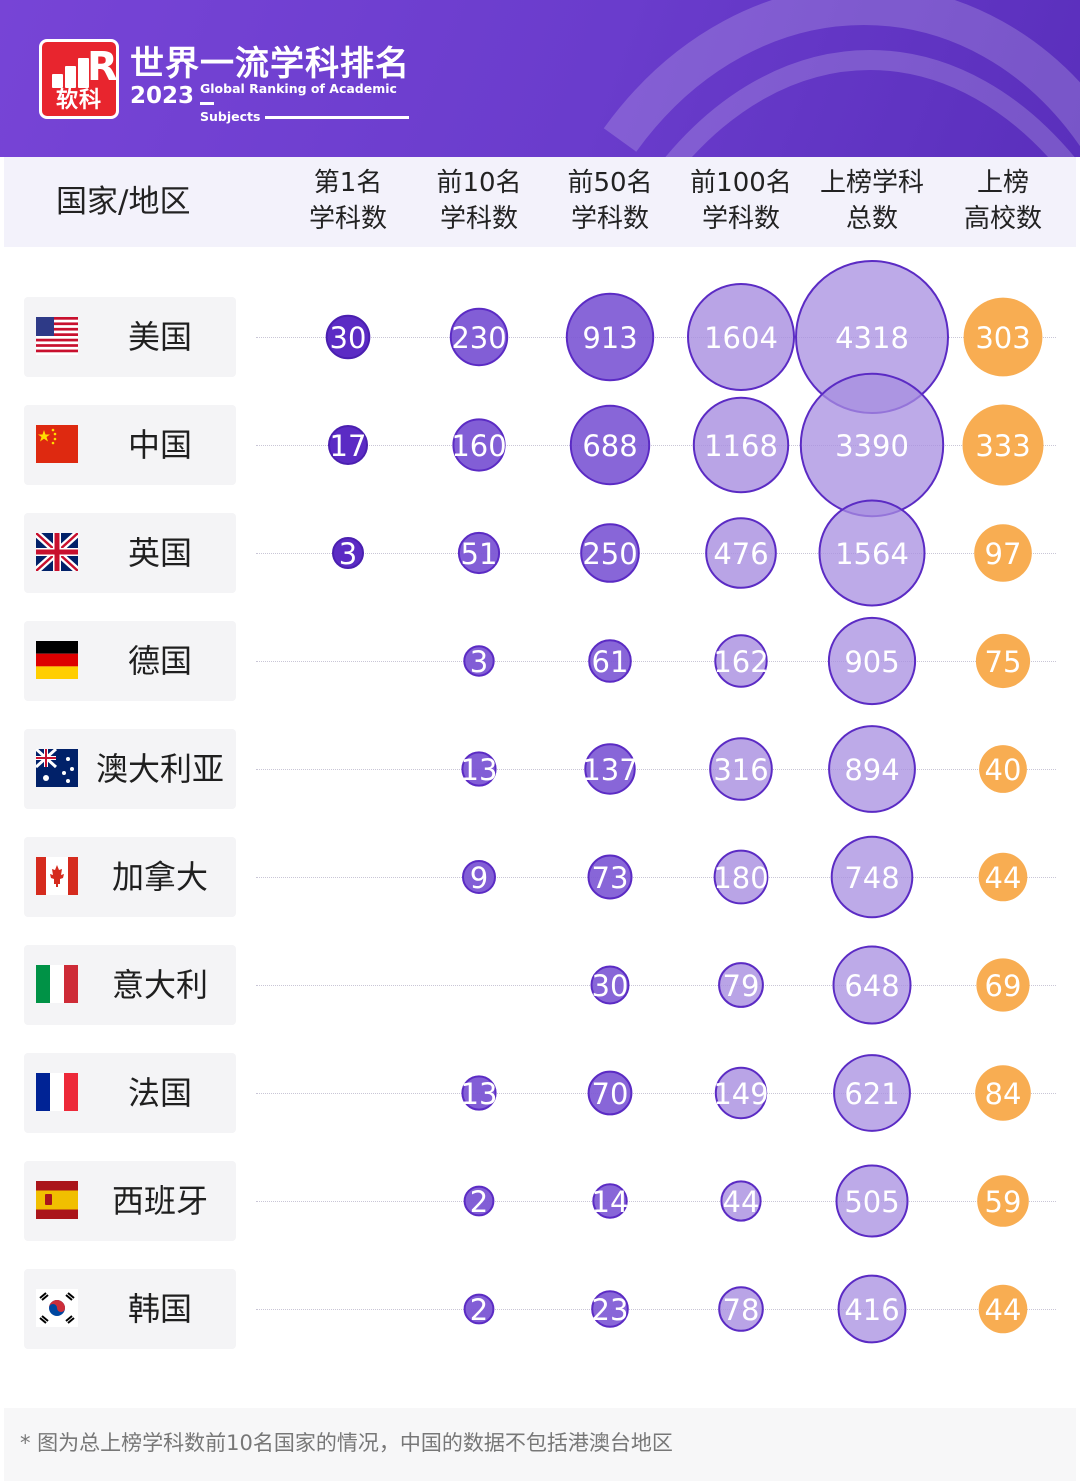  Describe the element at coordinates (159, 1093) in the screenshot. I see `country-name: 法国` at that location.